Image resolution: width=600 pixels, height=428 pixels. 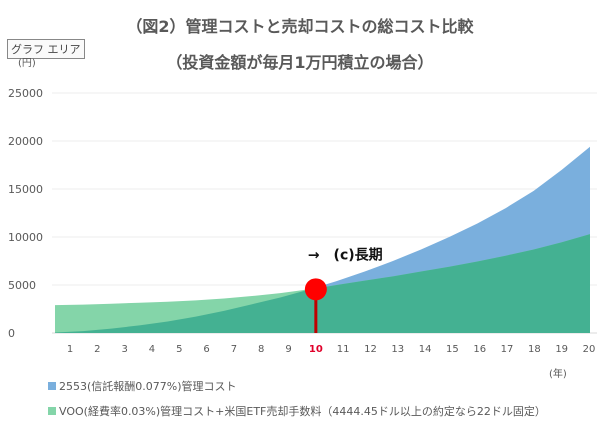 I want to click on x-tick-label: 10, so click(x=316, y=349).